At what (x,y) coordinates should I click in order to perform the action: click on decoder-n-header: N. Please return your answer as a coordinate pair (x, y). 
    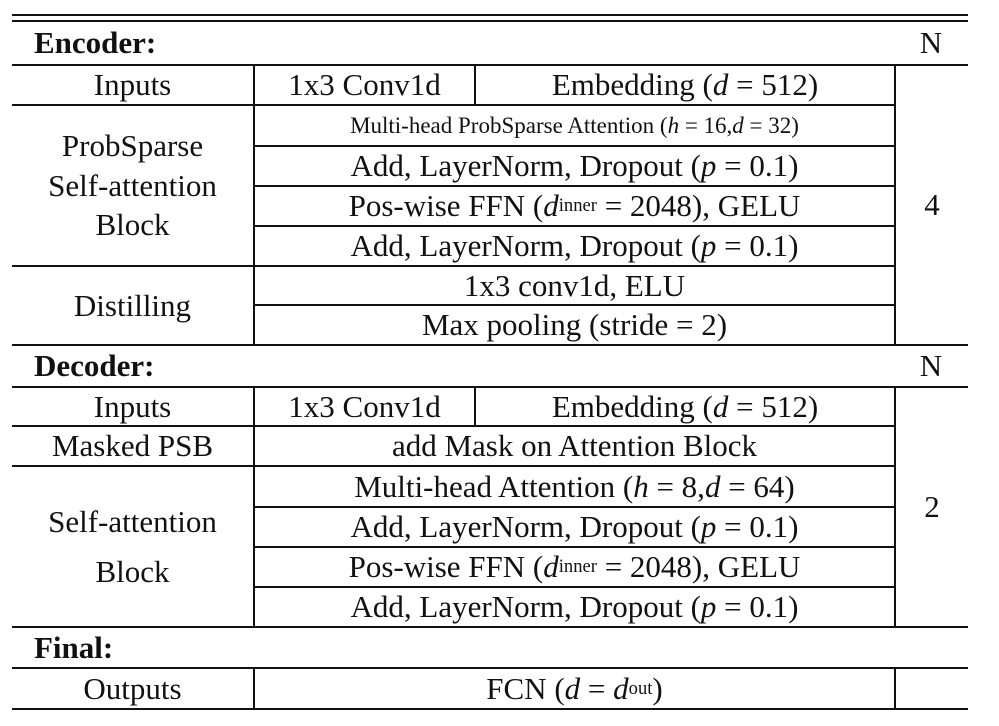
    Looking at the image, I should click on (931, 366).